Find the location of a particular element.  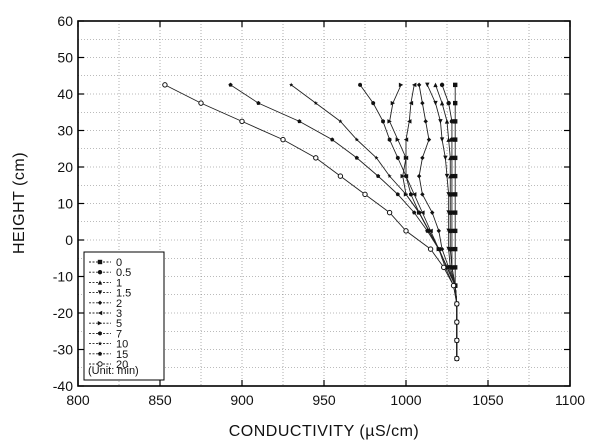

y-tick-label: -10 is located at coordinates (63, 277).